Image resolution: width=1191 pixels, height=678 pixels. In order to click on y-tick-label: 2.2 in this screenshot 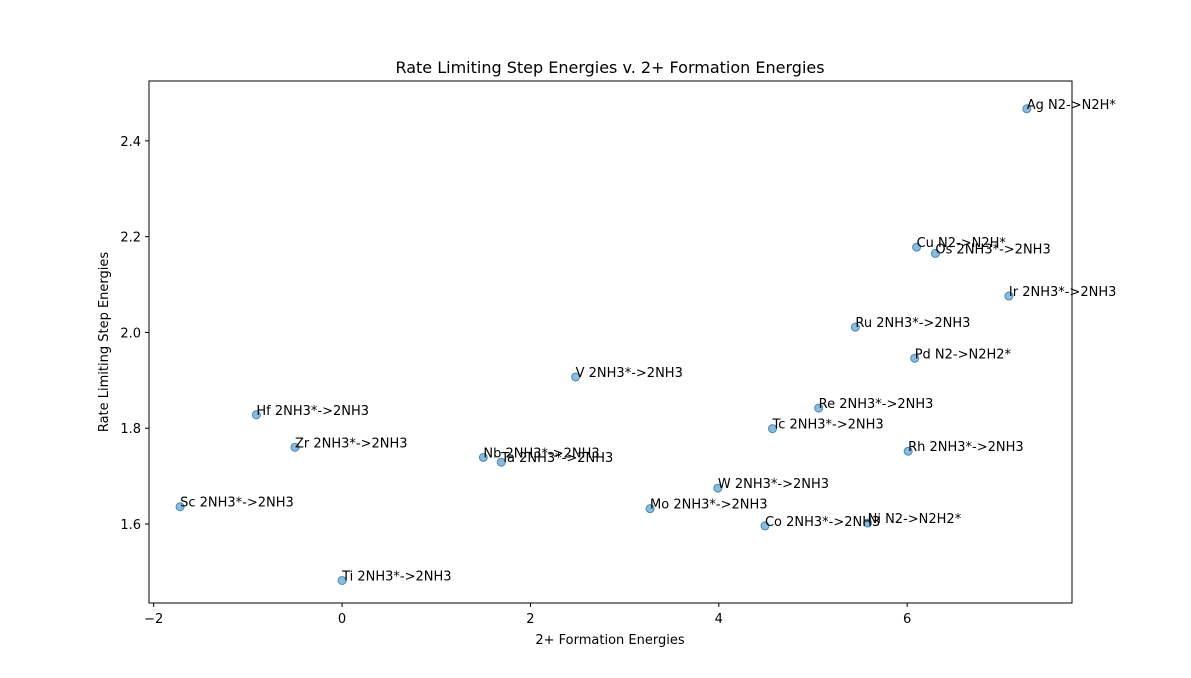, I will do `click(130, 238)`.